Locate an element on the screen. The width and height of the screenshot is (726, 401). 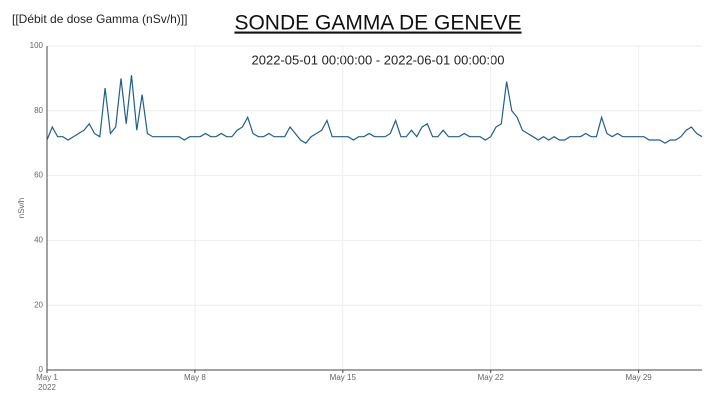
y-tick-label: 60 is located at coordinates (38, 175).